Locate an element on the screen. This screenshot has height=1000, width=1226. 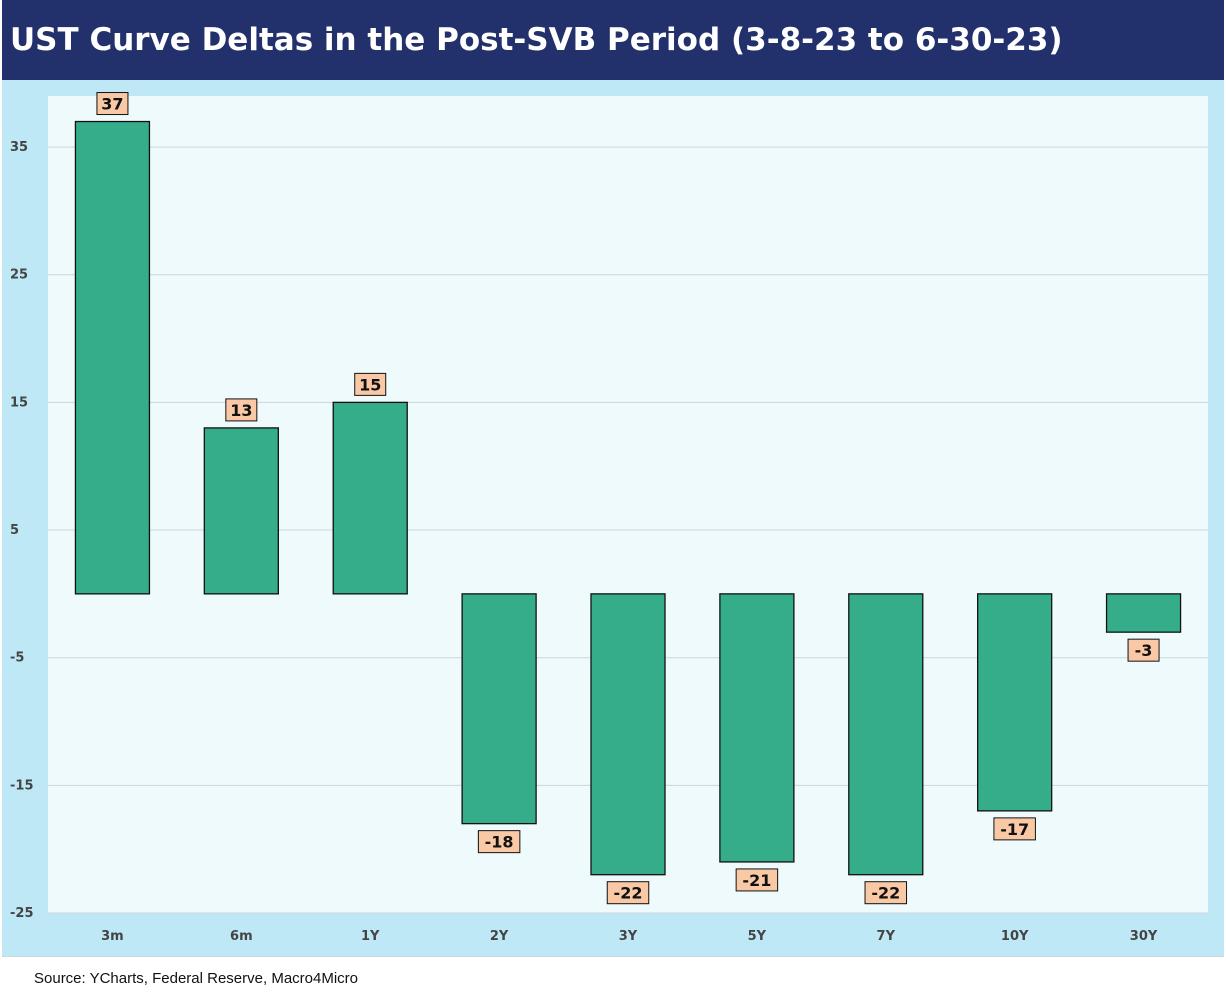
x-tick-label: 7Y is located at coordinates (886, 936).